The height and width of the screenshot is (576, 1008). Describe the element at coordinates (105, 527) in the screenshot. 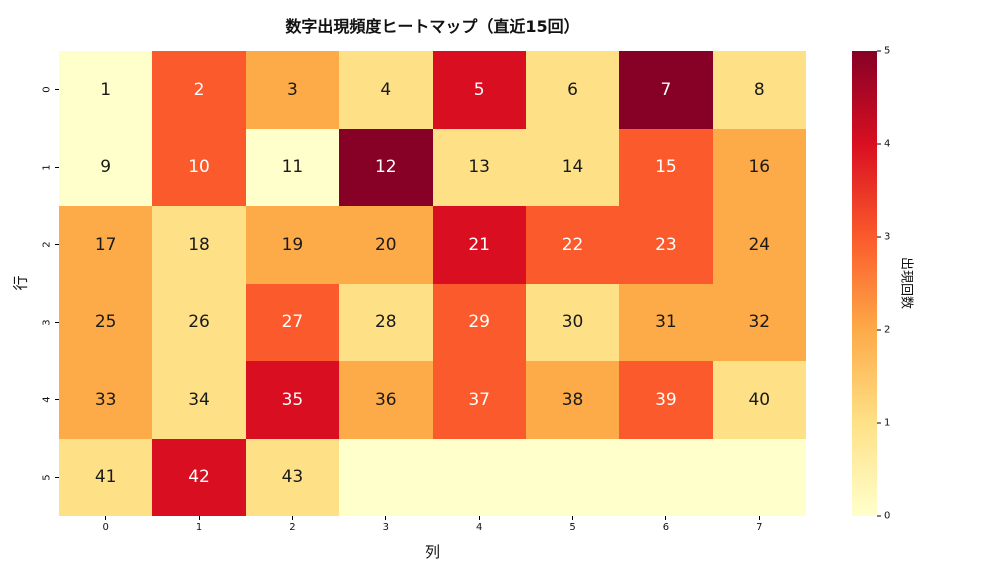

I see `x-tick-label: 0` at that location.